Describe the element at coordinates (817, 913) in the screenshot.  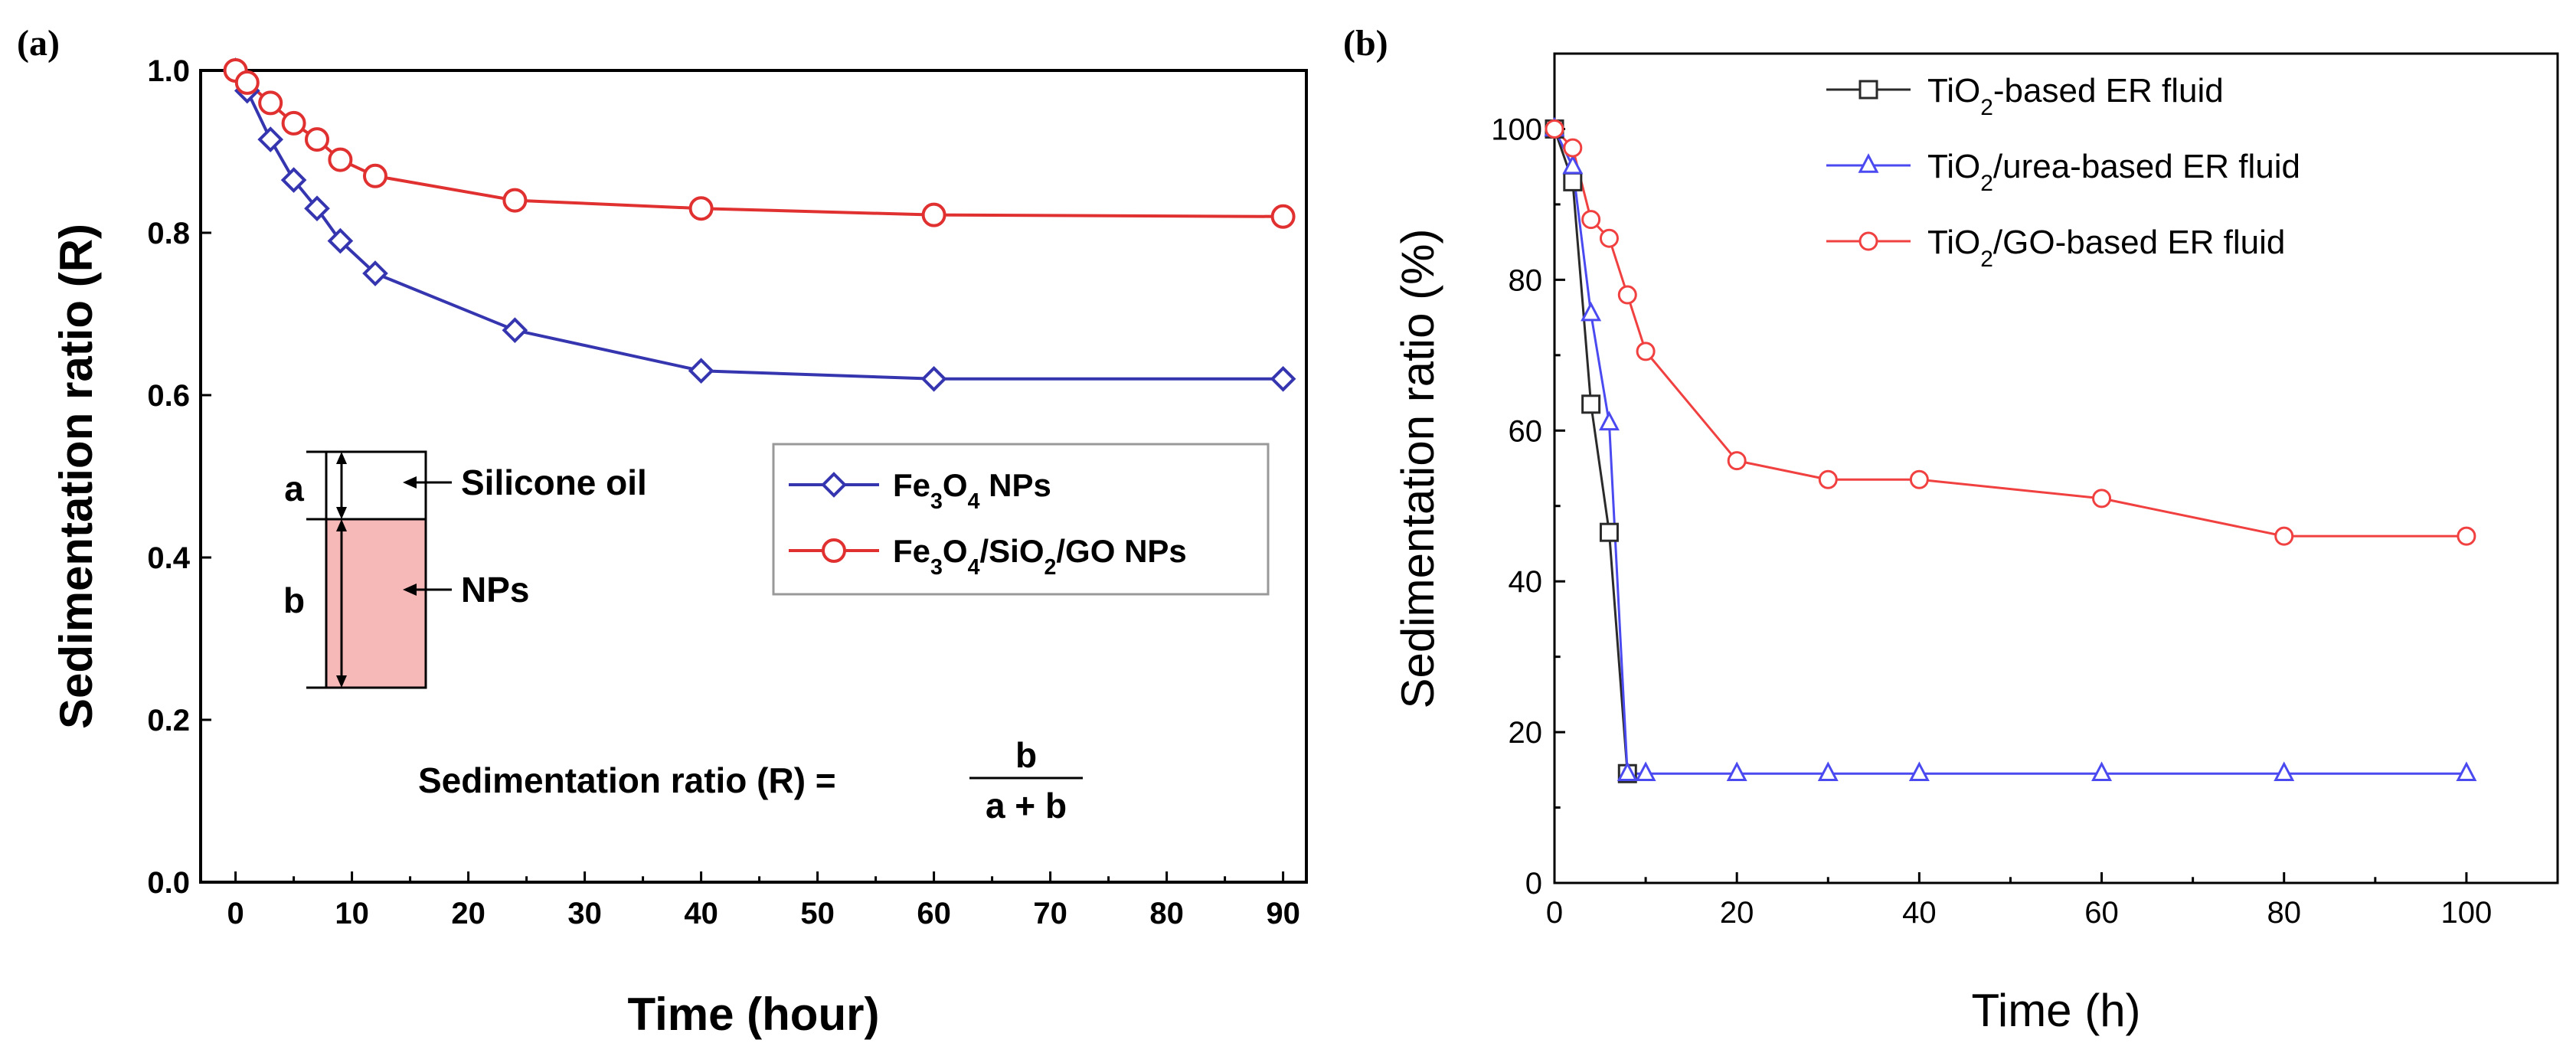
I see `a-x-tick-label-5: 50` at that location.